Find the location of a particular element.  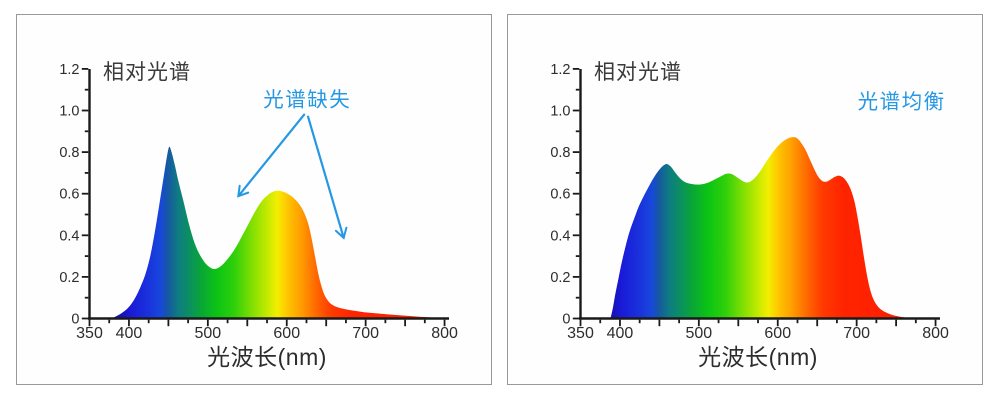

annotation-label: 光谱缺失 is located at coordinates (307, 99).